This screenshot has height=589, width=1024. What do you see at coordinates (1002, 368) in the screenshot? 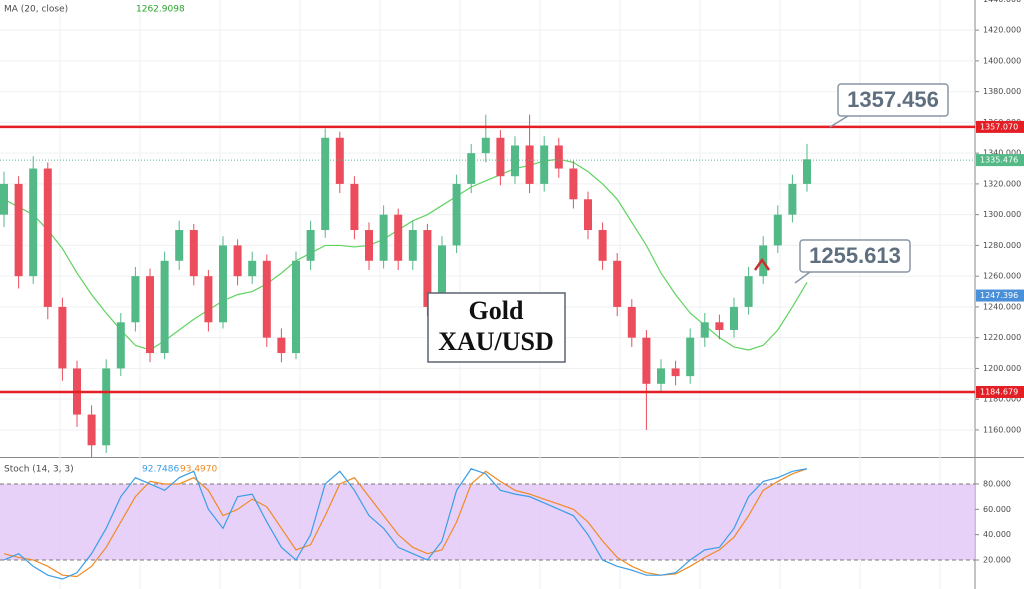
I see `y-tick-label: 1200.000` at bounding box center [1002, 368].